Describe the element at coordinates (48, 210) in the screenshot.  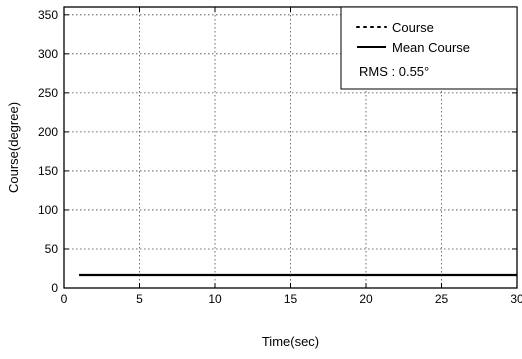
I see `y-tick-label: 100` at that location.